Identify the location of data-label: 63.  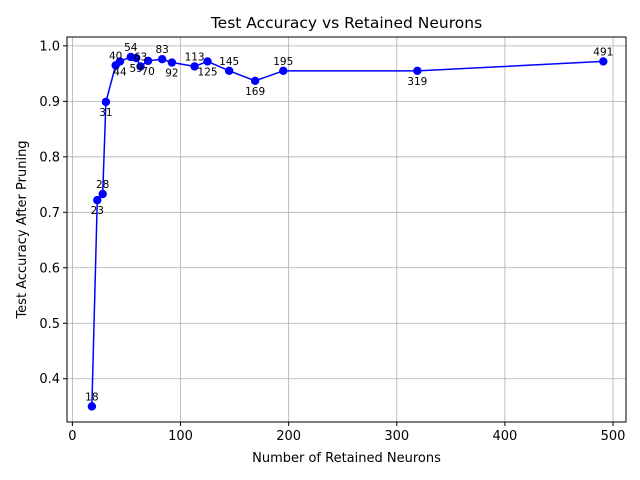
(140, 57).